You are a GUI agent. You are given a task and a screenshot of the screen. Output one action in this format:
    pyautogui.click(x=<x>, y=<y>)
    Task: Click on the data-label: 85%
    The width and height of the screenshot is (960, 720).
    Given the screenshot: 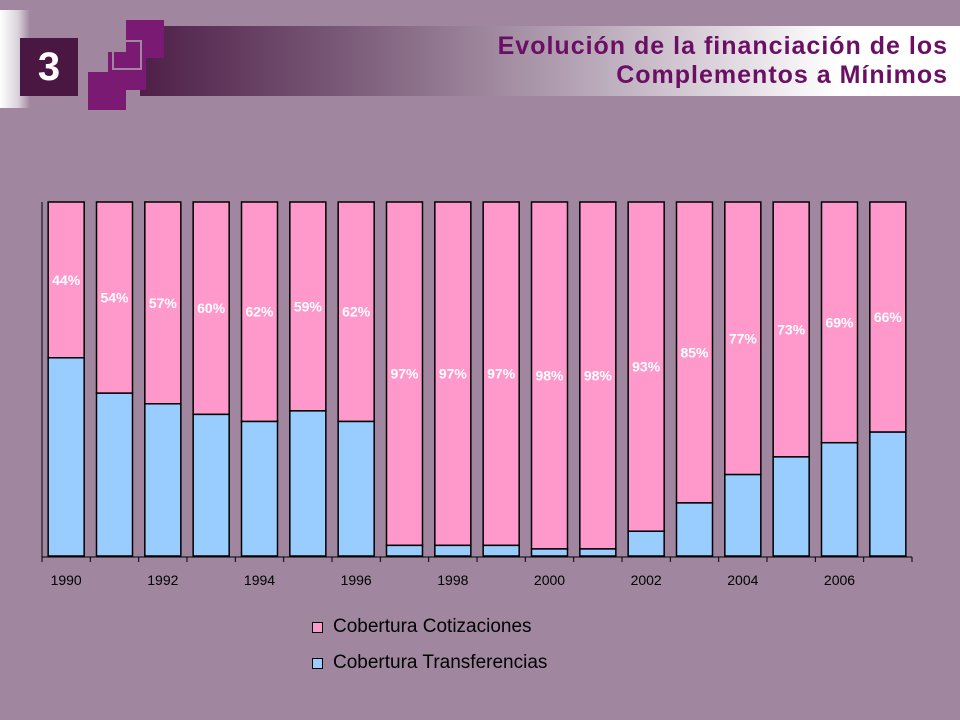 What is the action you would take?
    pyautogui.click(x=694, y=352)
    